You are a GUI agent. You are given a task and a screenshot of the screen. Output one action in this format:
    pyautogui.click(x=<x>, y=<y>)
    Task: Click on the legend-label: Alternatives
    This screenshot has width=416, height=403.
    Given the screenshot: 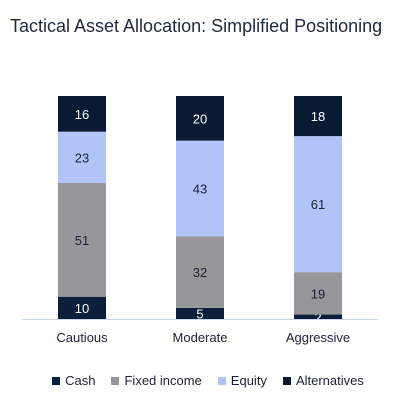 What is the action you would take?
    pyautogui.click(x=329, y=380)
    